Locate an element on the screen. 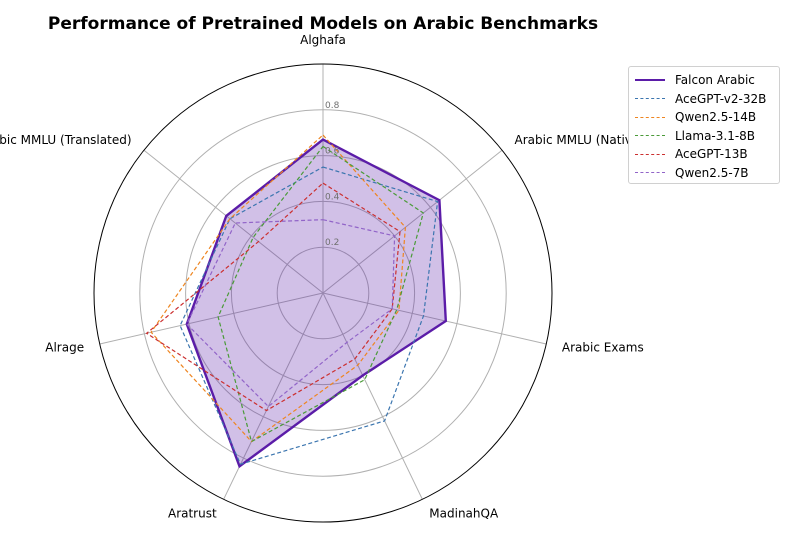  legend-label: Qwen2.5-7B is located at coordinates (712, 172).